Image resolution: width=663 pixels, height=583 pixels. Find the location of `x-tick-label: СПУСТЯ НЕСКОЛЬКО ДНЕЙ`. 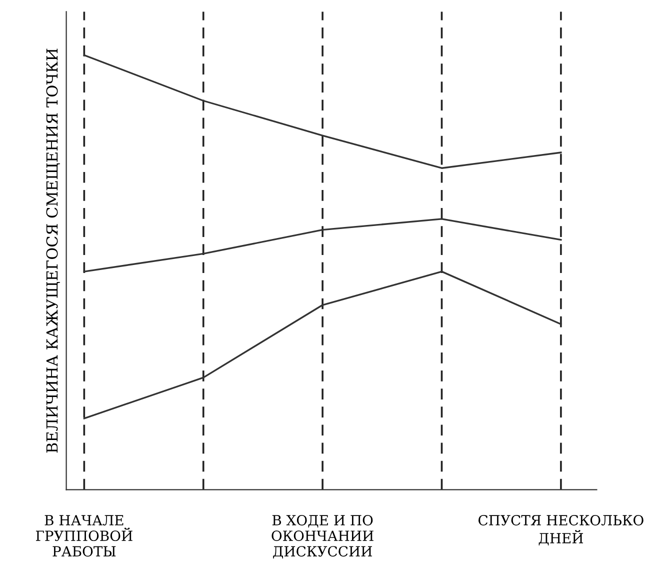

x-tick-label: СПУСТЯ НЕСКОЛЬКО ДНЕЙ is located at coordinates (561, 530).